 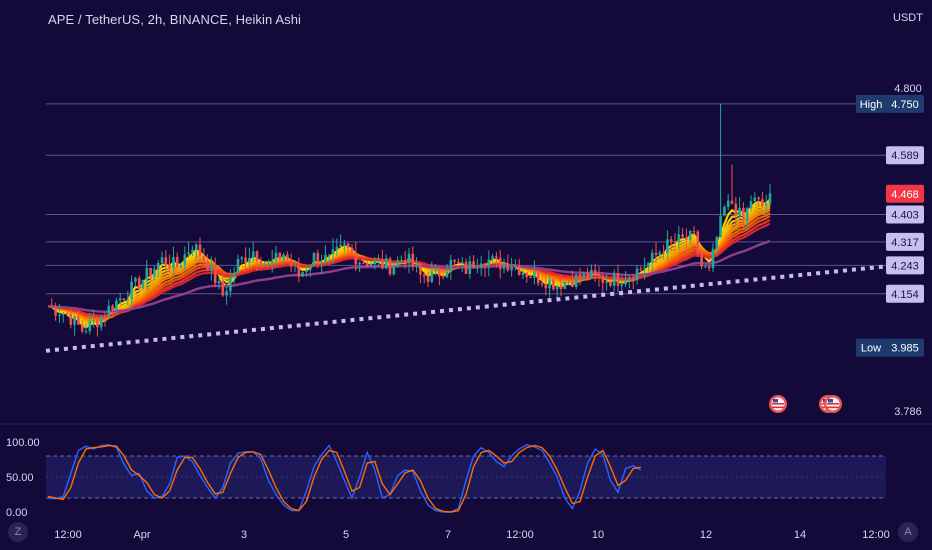 What do you see at coordinates (175, 19) in the screenshot?
I see `chart-title: APE / TetherUS, 2h, BINANCE, Heikin Ashi` at bounding box center [175, 19].